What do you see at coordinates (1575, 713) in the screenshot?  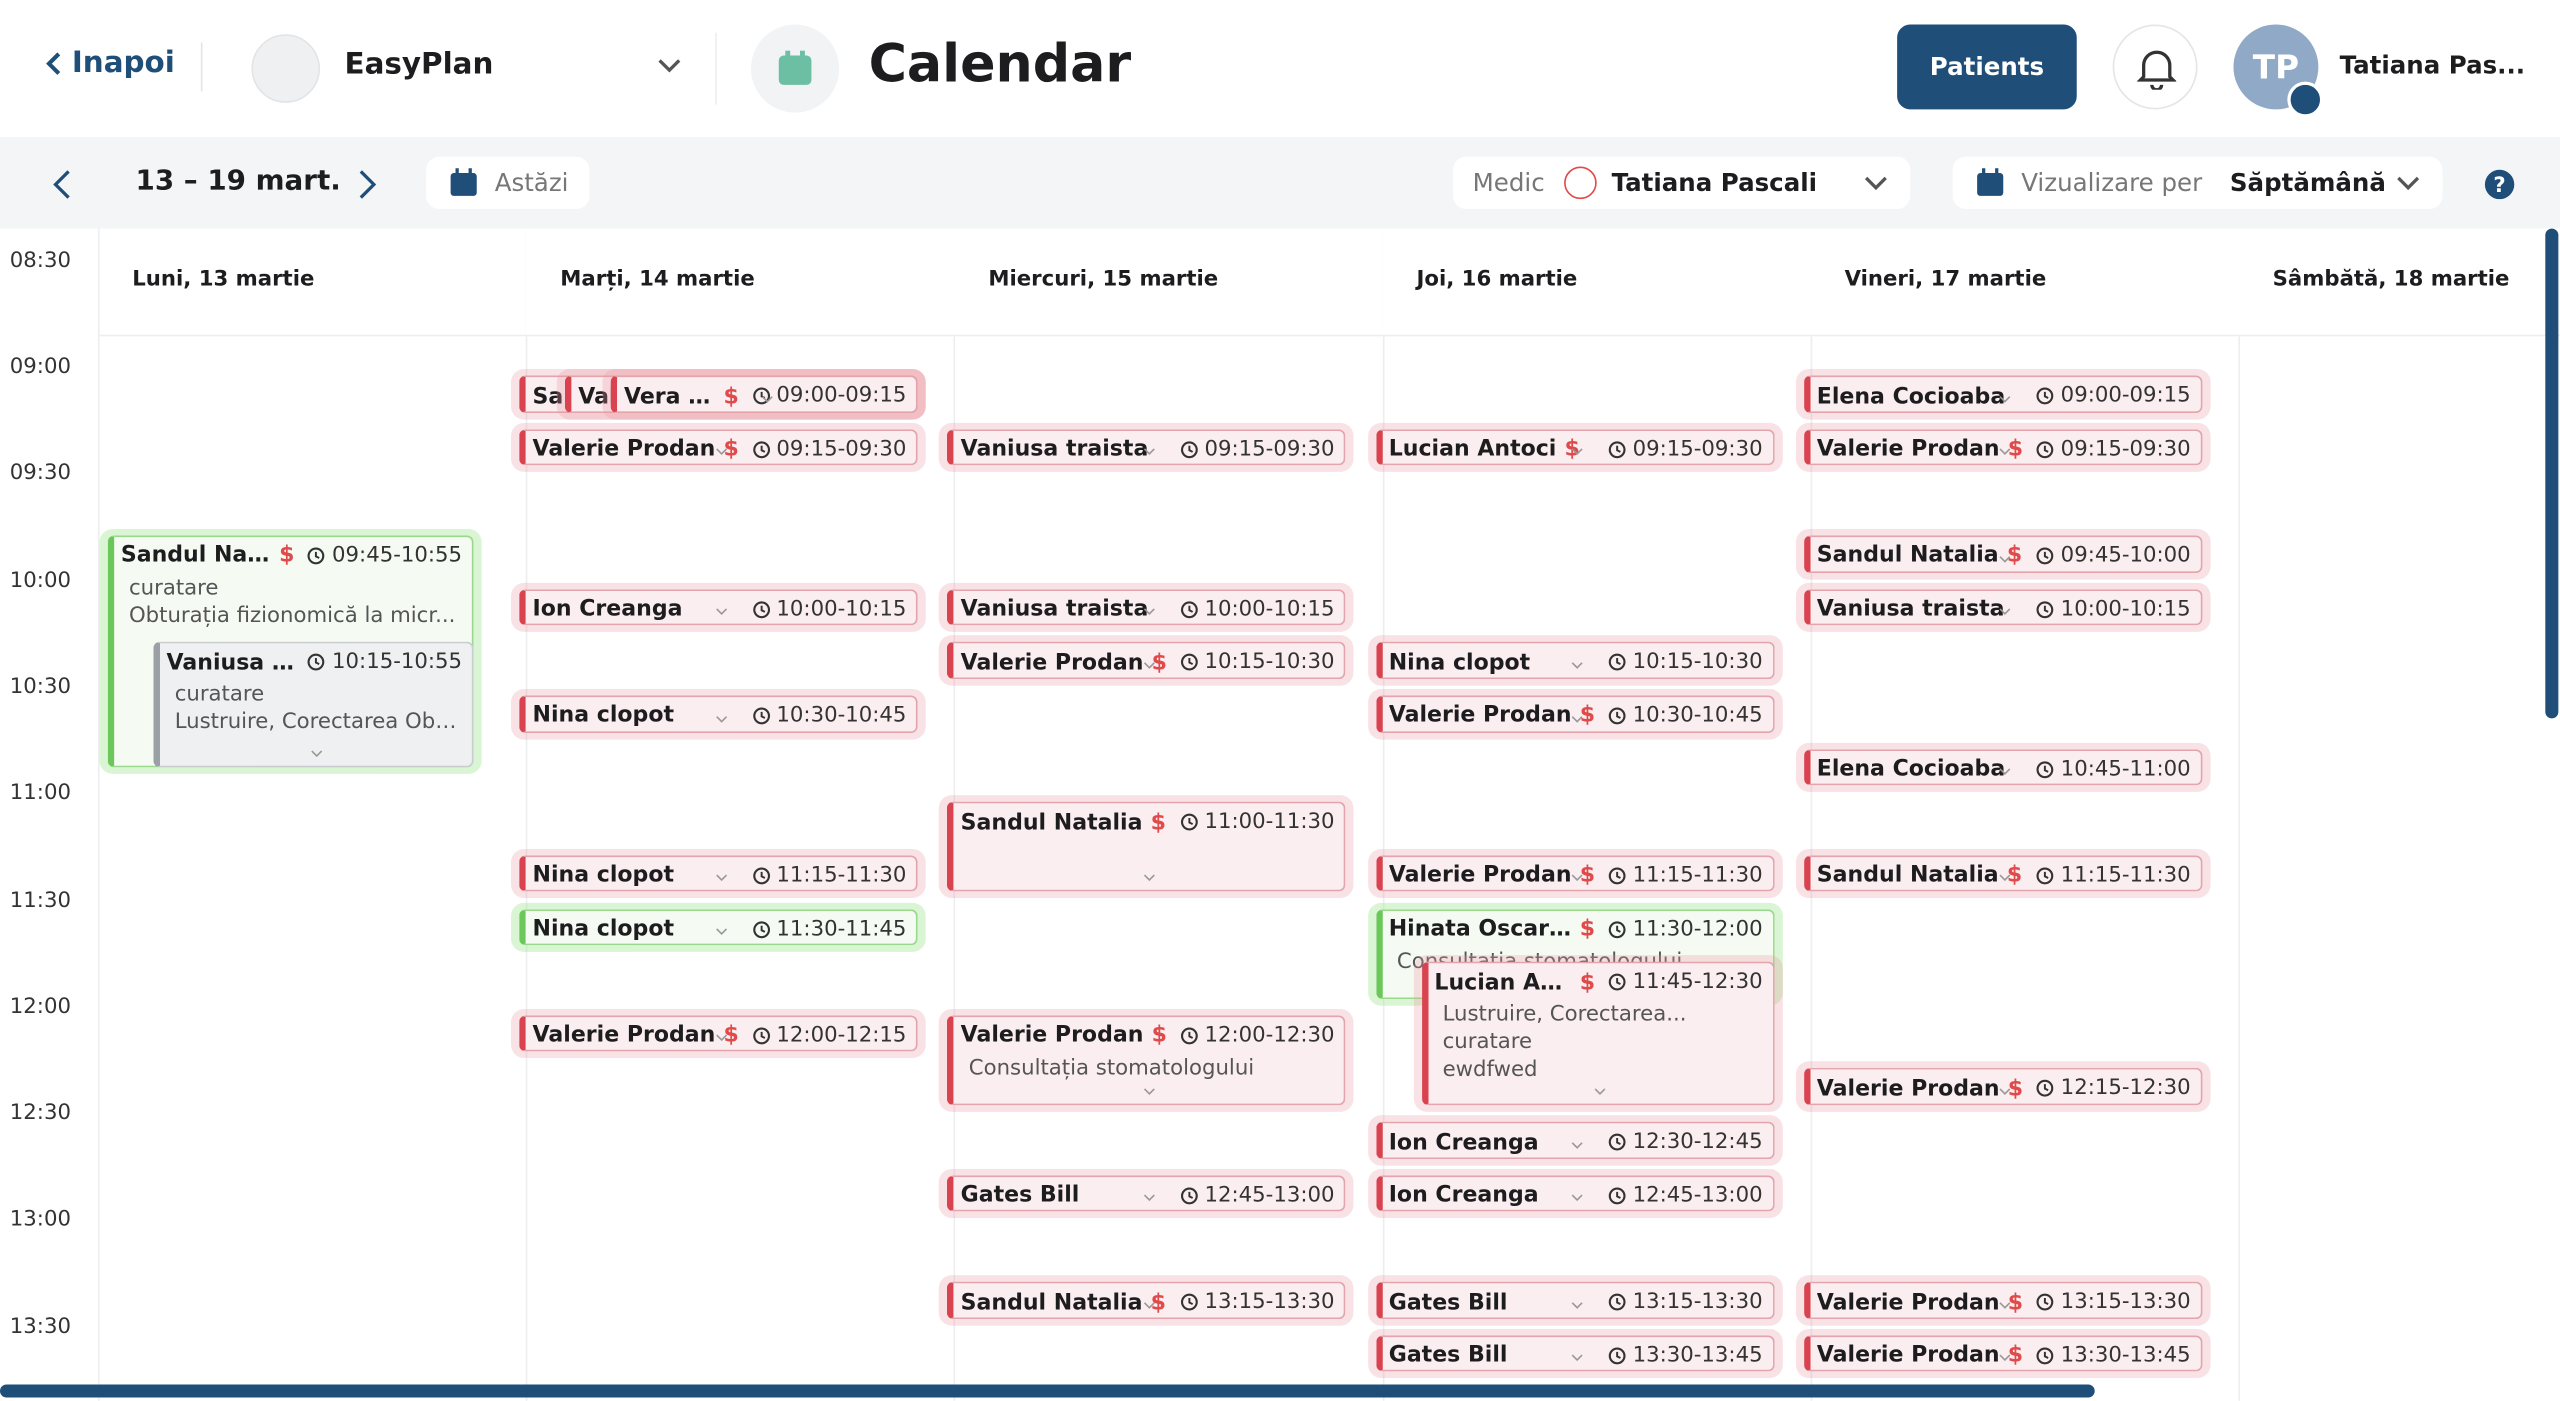 I see `appointment: Valerie Prodan $10:30-10:45` at bounding box center [1575, 713].